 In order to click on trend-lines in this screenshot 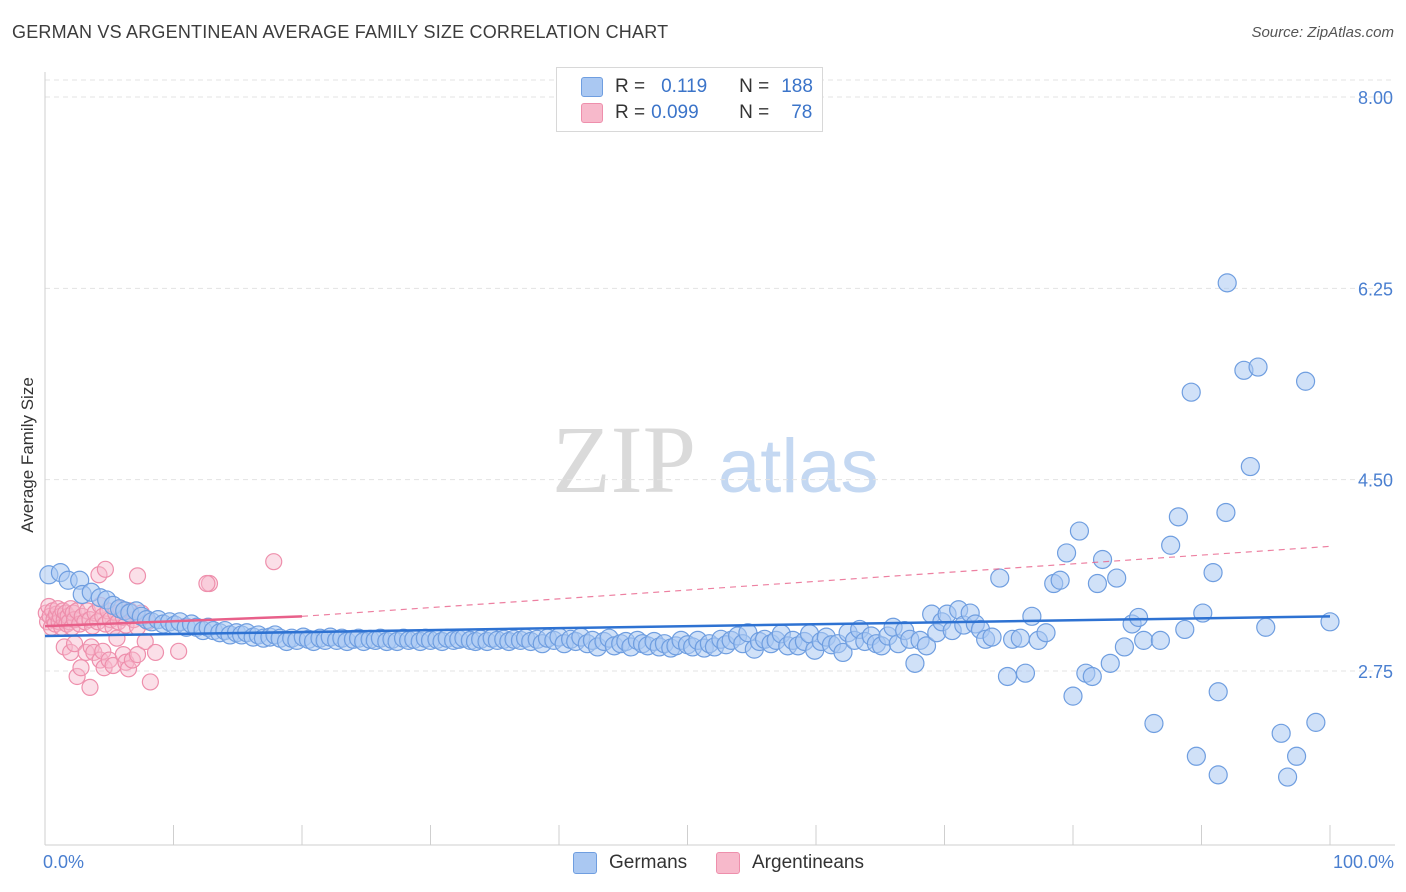, I will do `click(687, 591)`.